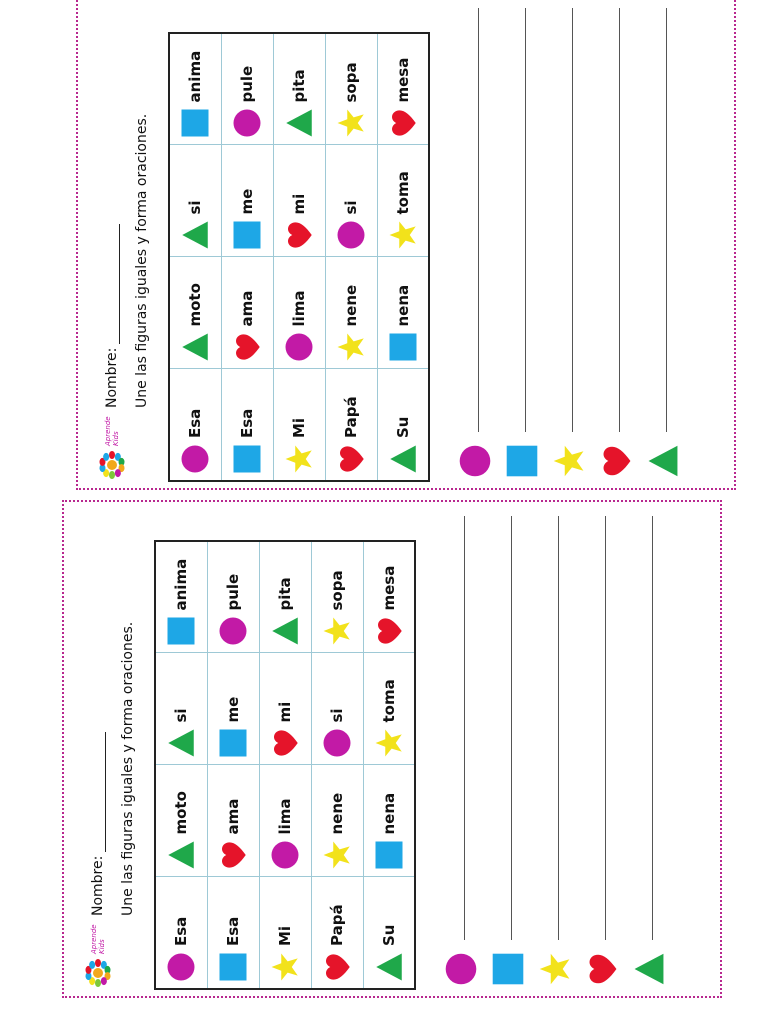  I want to click on grid-cell: sopa, so click(351, 89).